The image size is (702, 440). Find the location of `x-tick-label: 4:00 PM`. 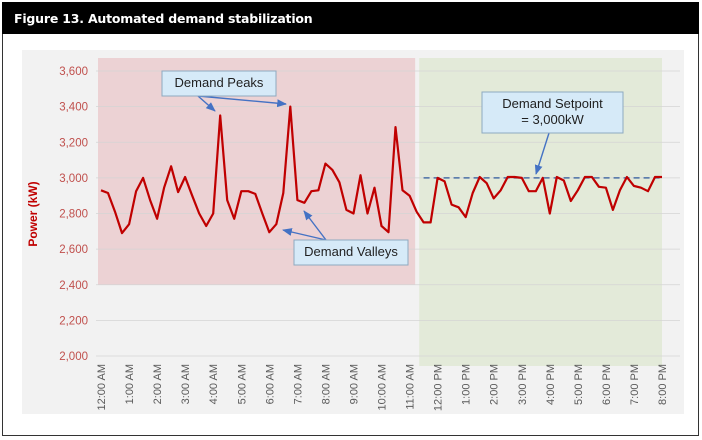

x-tick-label: 4:00 PM is located at coordinates (551, 384).